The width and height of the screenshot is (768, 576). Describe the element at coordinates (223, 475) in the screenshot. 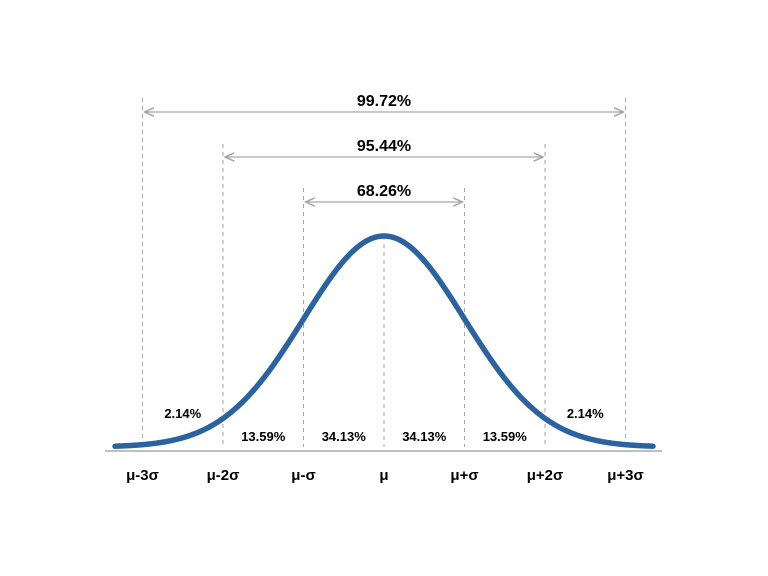

I see `x-tick-label: μ-2σ` at that location.